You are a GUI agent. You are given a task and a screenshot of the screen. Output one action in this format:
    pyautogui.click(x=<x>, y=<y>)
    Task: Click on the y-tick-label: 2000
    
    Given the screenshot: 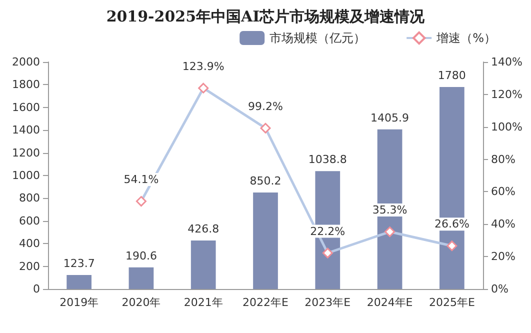 What is the action you would take?
    pyautogui.click(x=26, y=62)
    